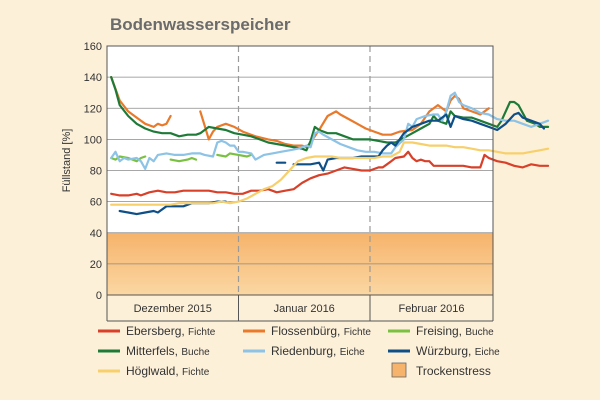  What do you see at coordinates (173, 309) in the screenshot?
I see `x-month-label: Dezember 2015` at bounding box center [173, 309].